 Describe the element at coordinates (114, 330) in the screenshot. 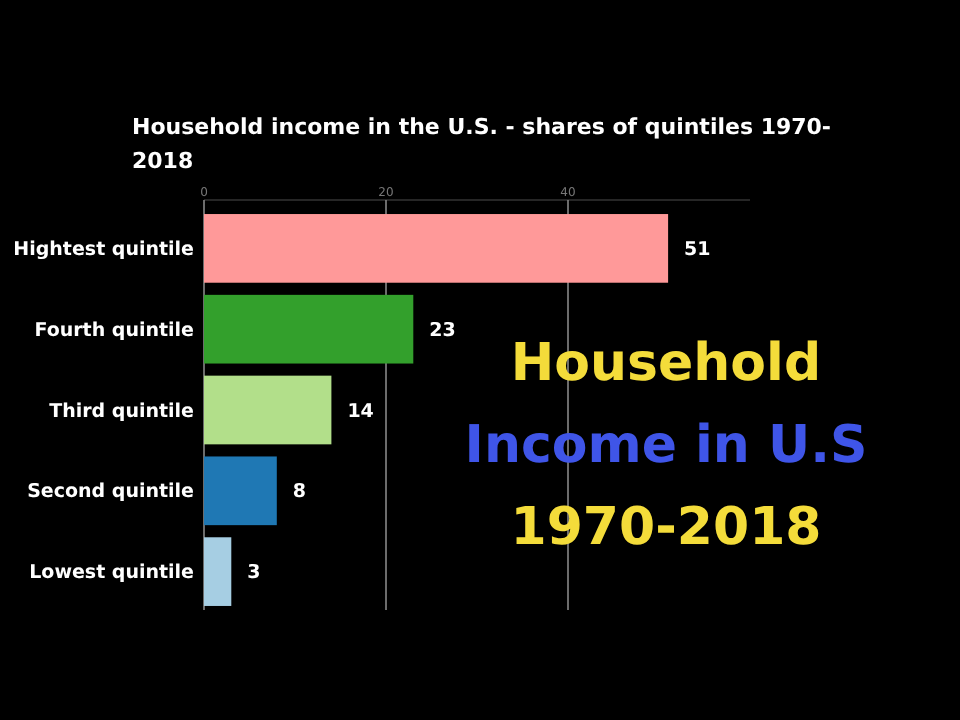

I see `y-tick-label: Fourth quintile` at that location.